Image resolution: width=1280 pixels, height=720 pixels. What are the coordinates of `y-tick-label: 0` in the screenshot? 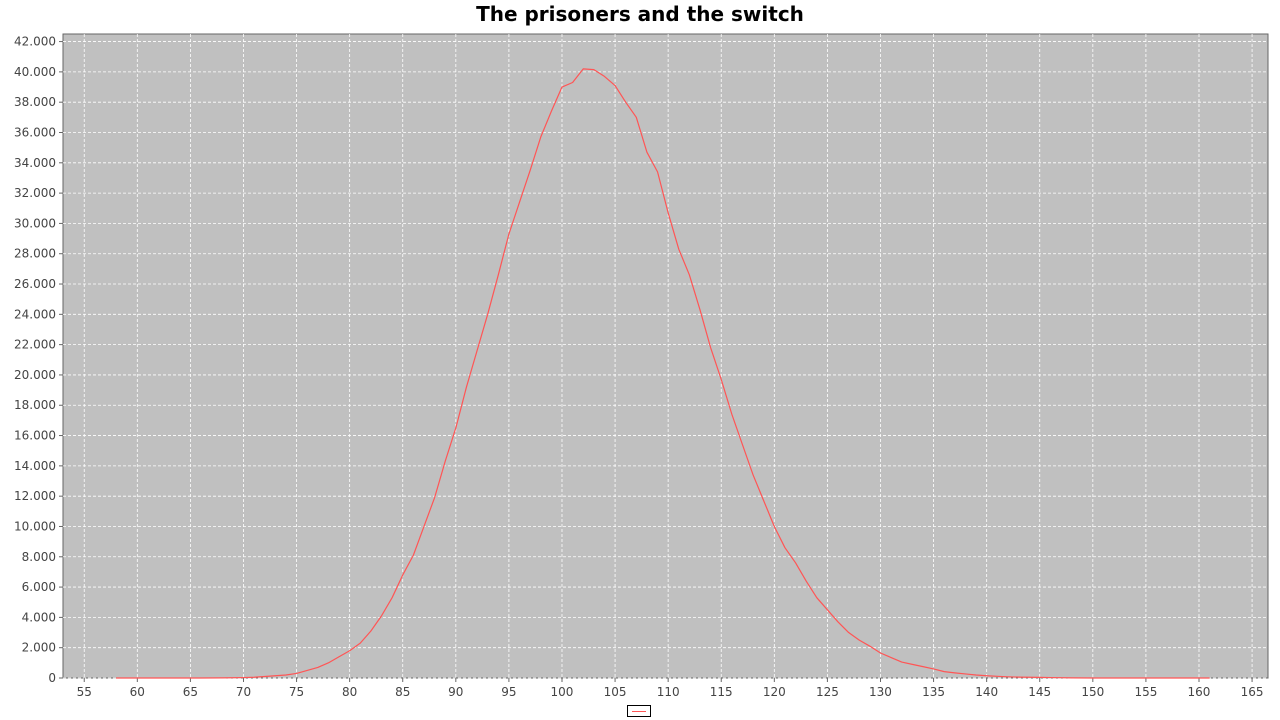 It's located at (52, 678).